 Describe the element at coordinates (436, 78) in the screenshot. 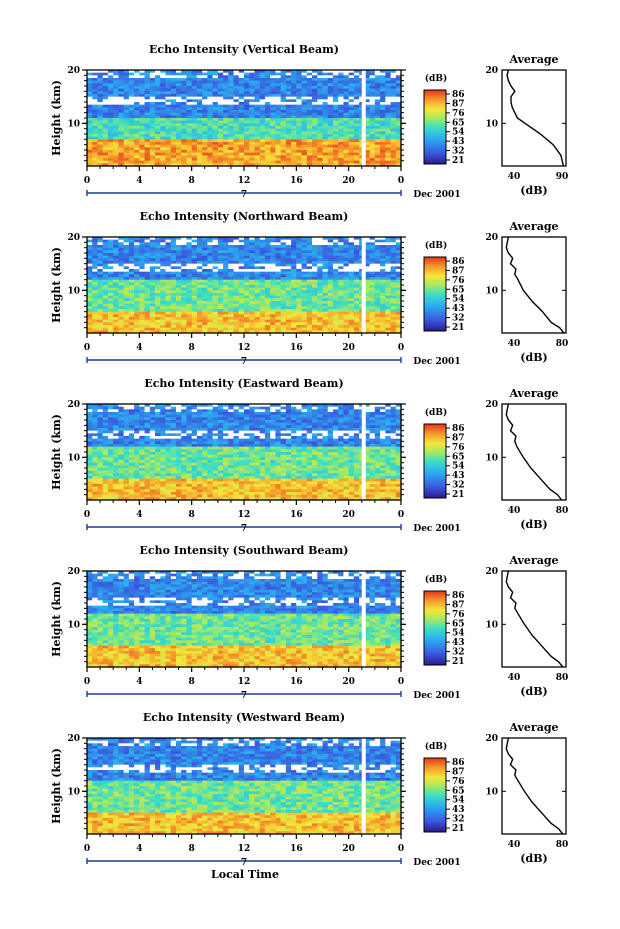

I see `colorbar-unit: (dB)` at that location.